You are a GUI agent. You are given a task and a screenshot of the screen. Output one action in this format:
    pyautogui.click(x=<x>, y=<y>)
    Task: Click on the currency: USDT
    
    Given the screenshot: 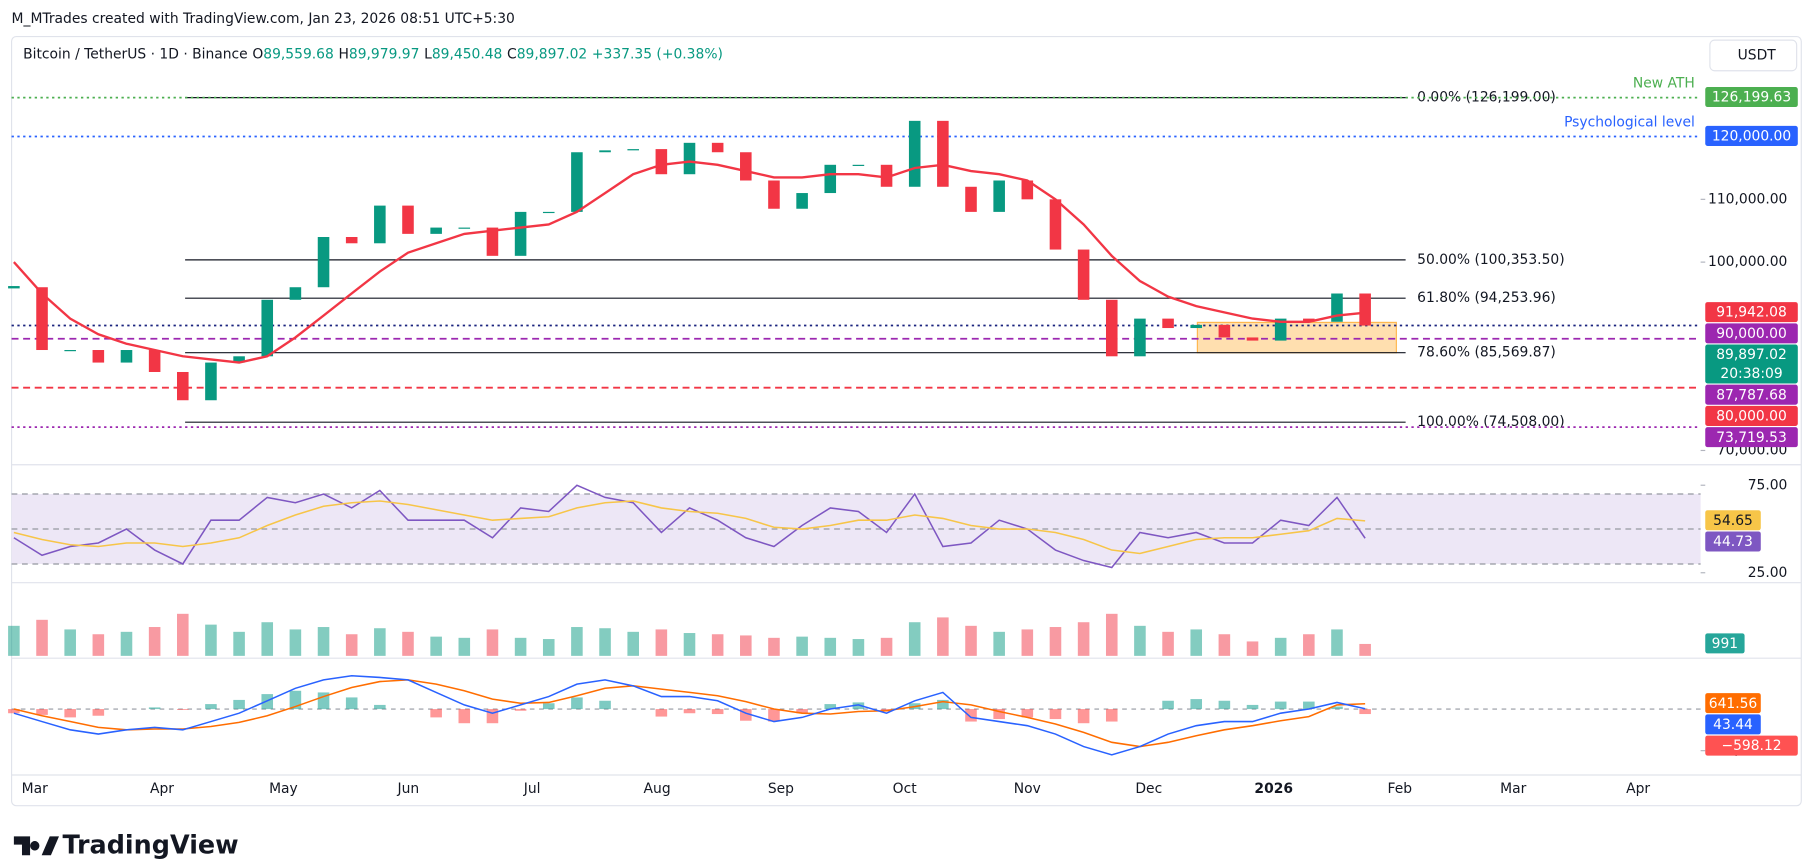 What is the action you would take?
    pyautogui.click(x=1757, y=55)
    